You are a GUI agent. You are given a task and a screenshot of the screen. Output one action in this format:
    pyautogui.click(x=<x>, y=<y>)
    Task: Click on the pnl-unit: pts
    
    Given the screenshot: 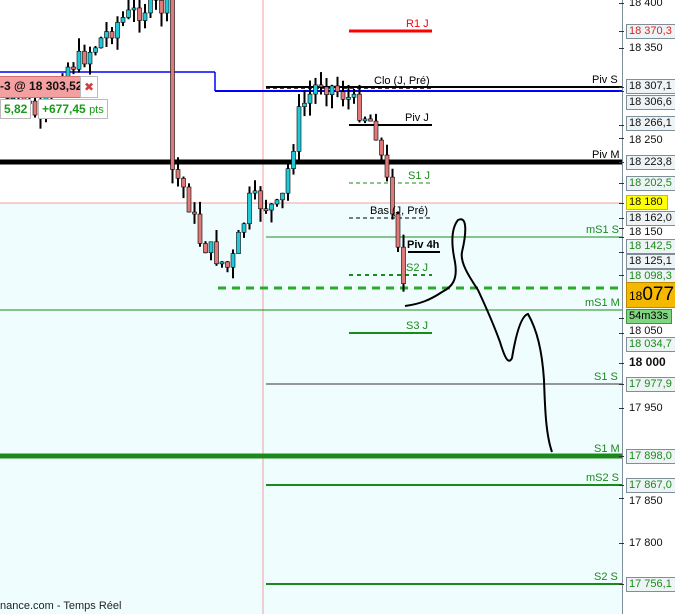 What is the action you would take?
    pyautogui.click(x=96, y=110)
    